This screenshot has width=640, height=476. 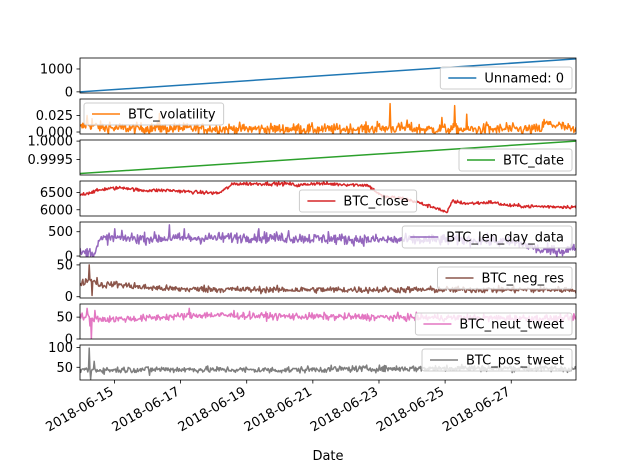 I want to click on series-line-btc-neg-res, so click(x=328, y=280).